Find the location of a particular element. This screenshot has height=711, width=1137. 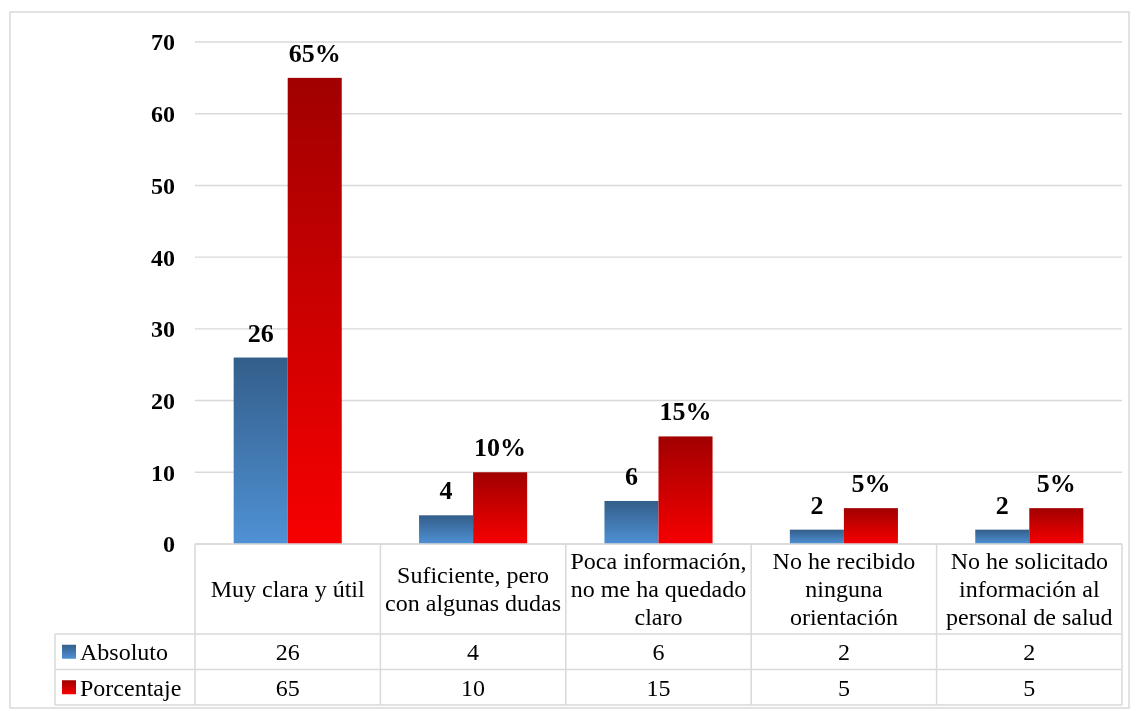

data-label: 26 is located at coordinates (260, 333).